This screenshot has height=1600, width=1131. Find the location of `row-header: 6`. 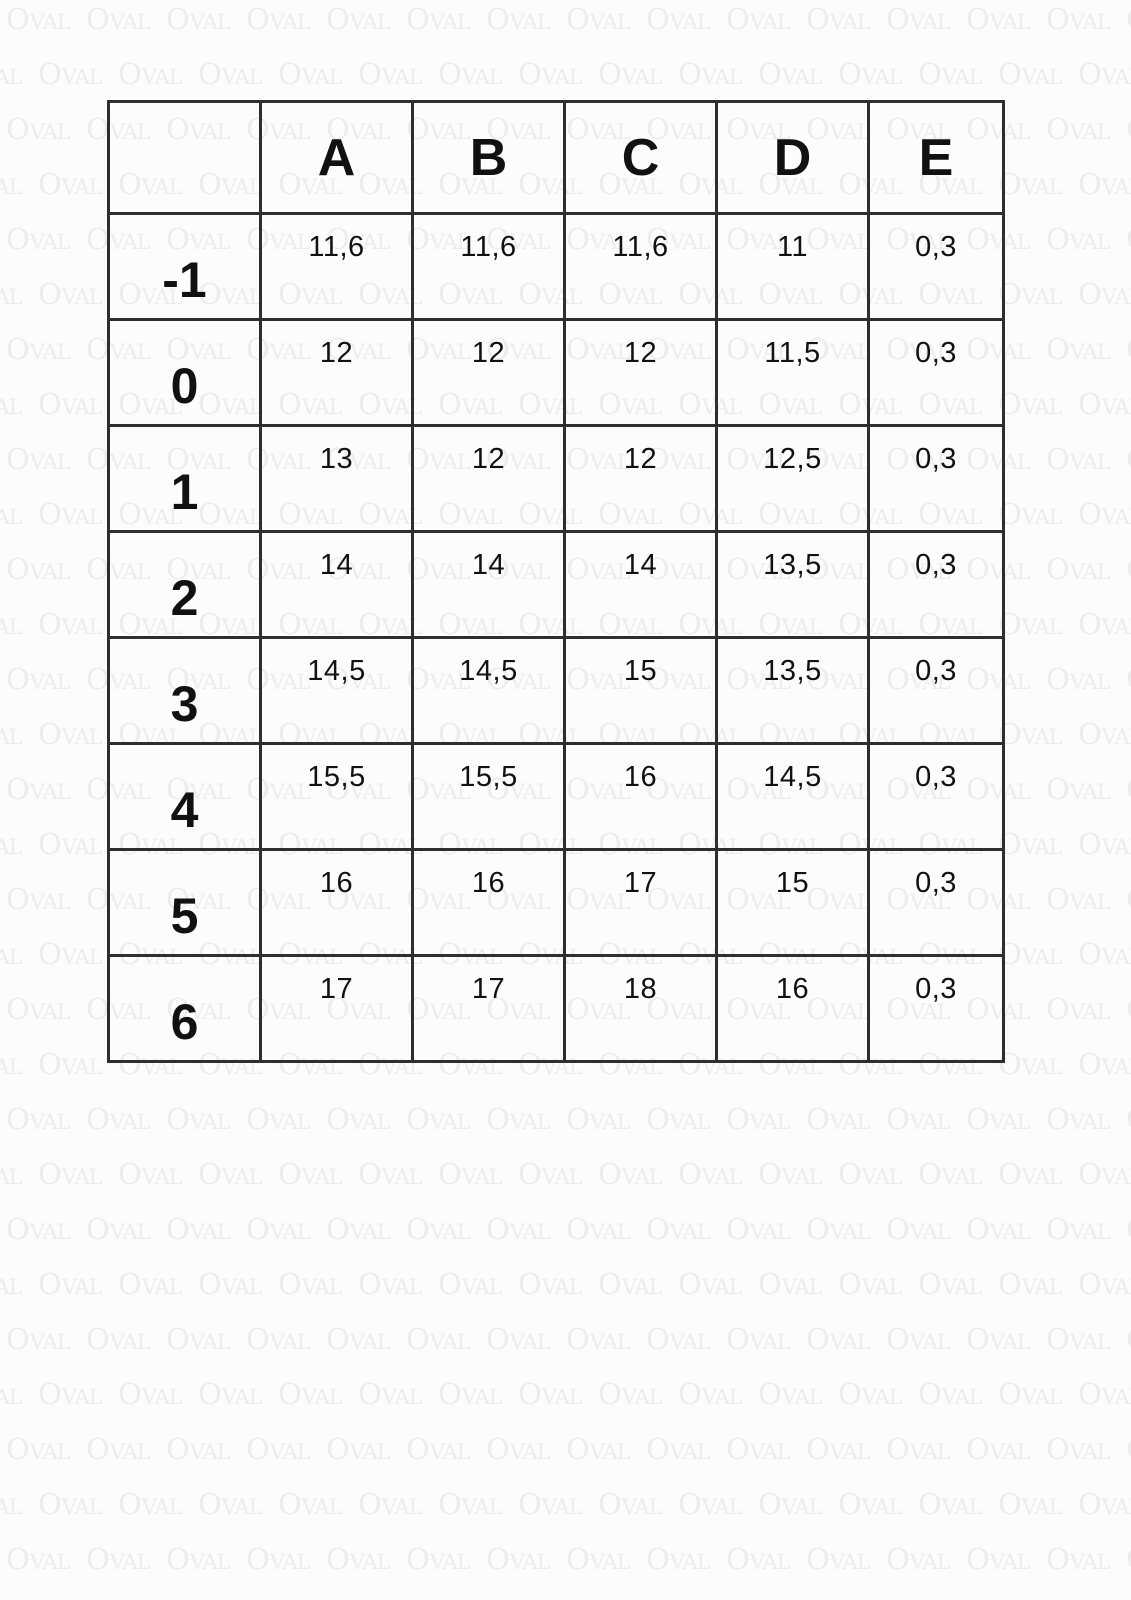

row-header: 6 is located at coordinates (184, 1008).